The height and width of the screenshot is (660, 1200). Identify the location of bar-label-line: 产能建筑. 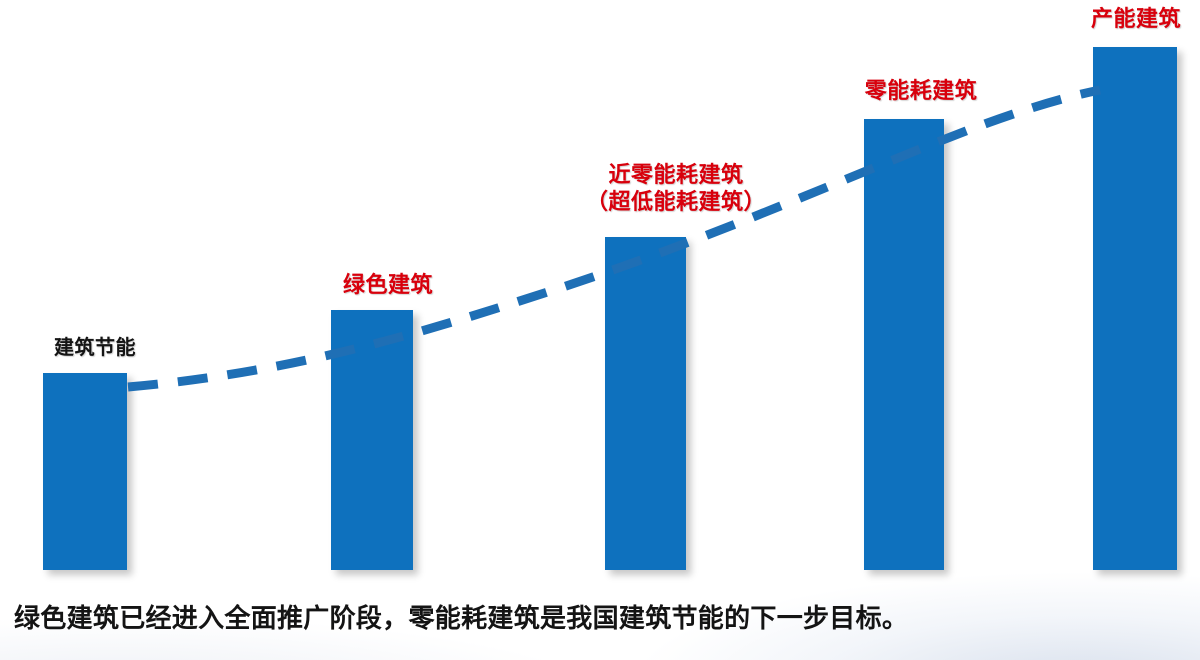
(1135, 18).